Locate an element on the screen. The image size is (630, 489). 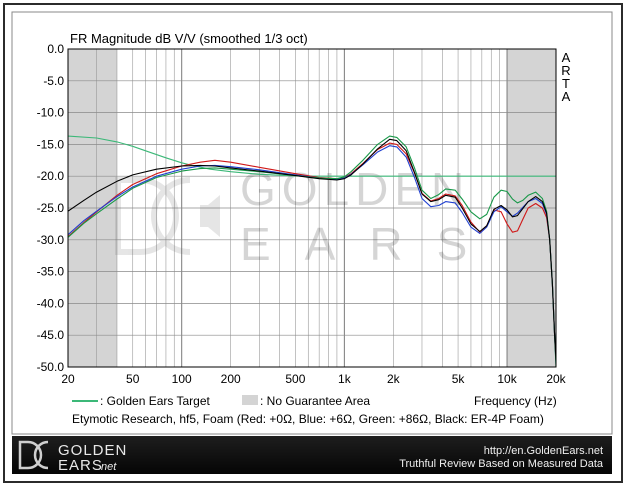
footer-tagline: Truthful Review Based on Measured Data is located at coordinates (501, 464).